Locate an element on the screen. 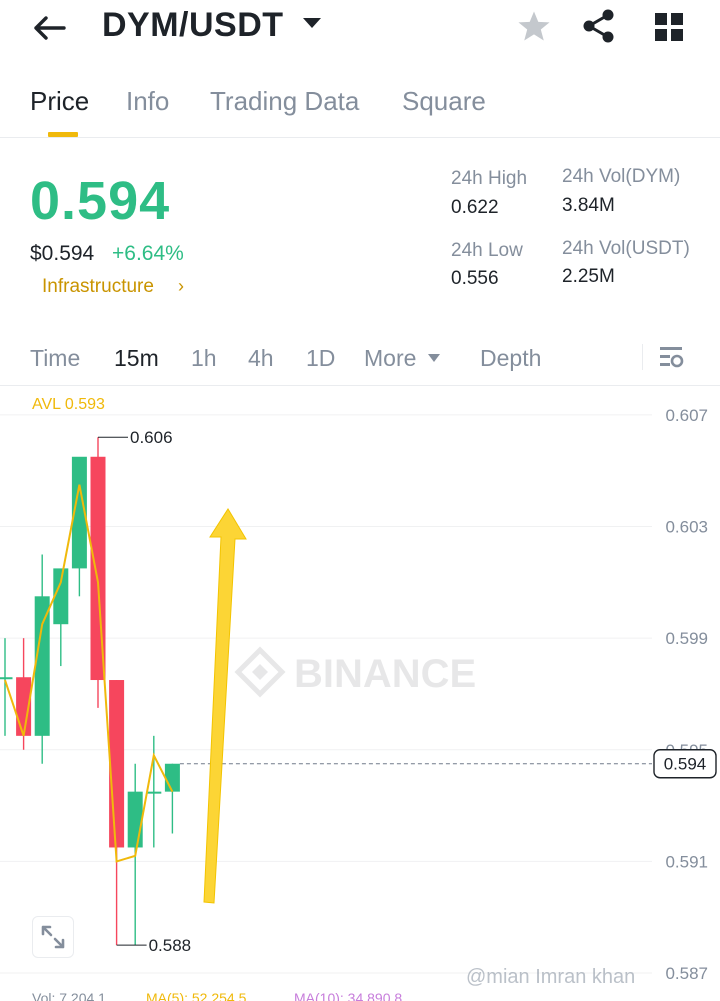 The width and height of the screenshot is (720, 1001). interval-1d: 1D is located at coordinates (321, 358).